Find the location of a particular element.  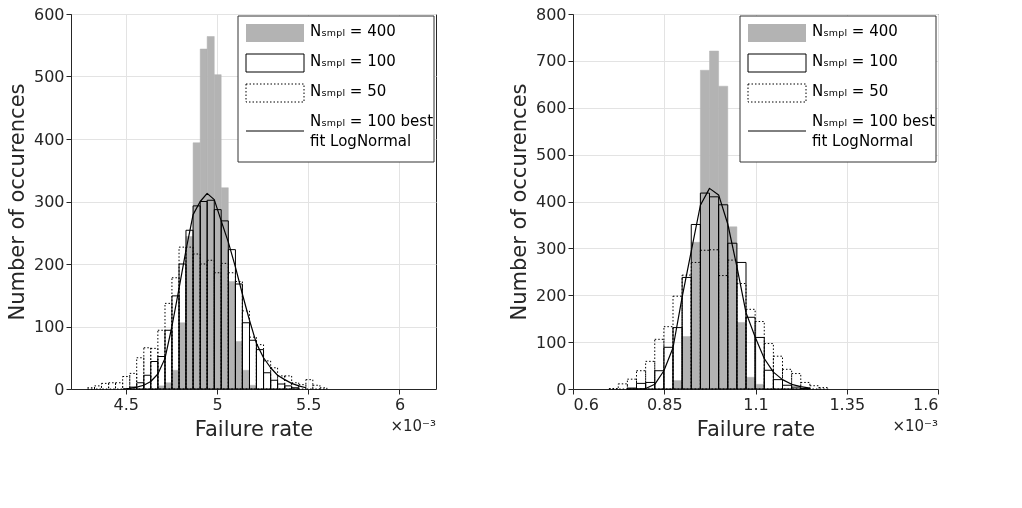

x-tick-label: 5.5 is located at coordinates (309, 404).